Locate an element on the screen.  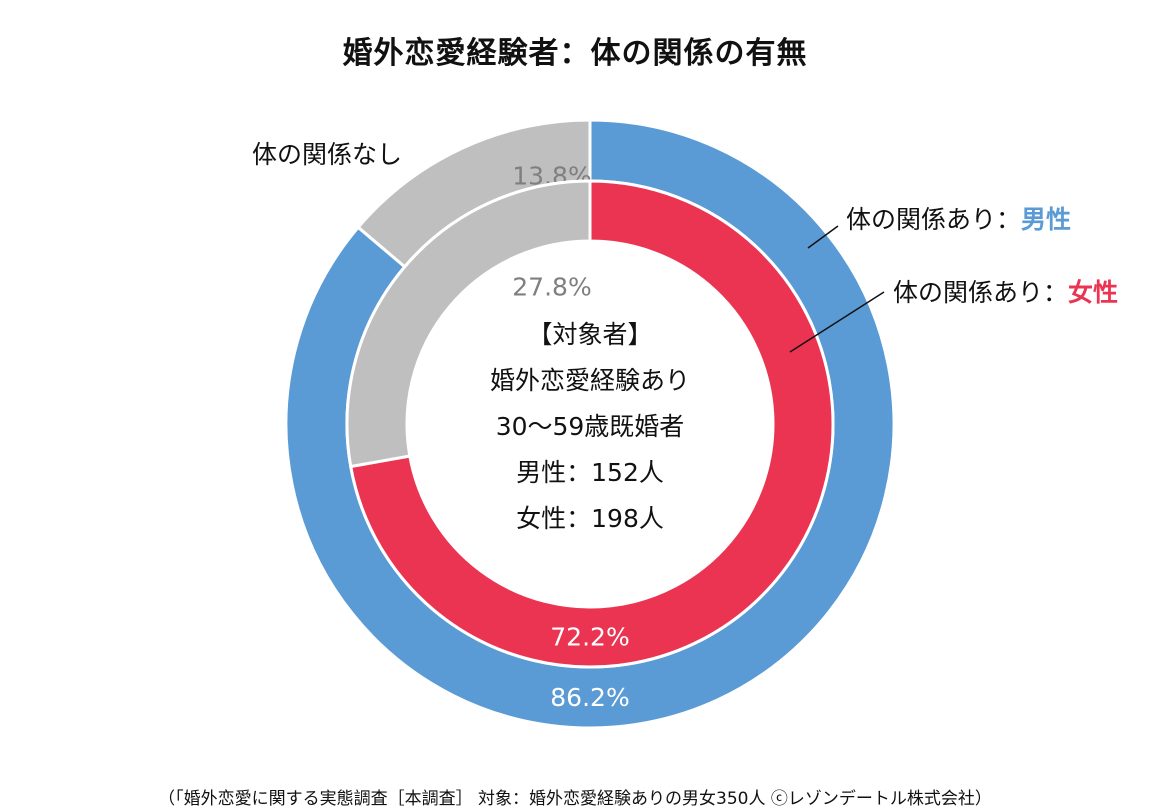
label-no-relationship: 体の関係なし is located at coordinates (327, 154).